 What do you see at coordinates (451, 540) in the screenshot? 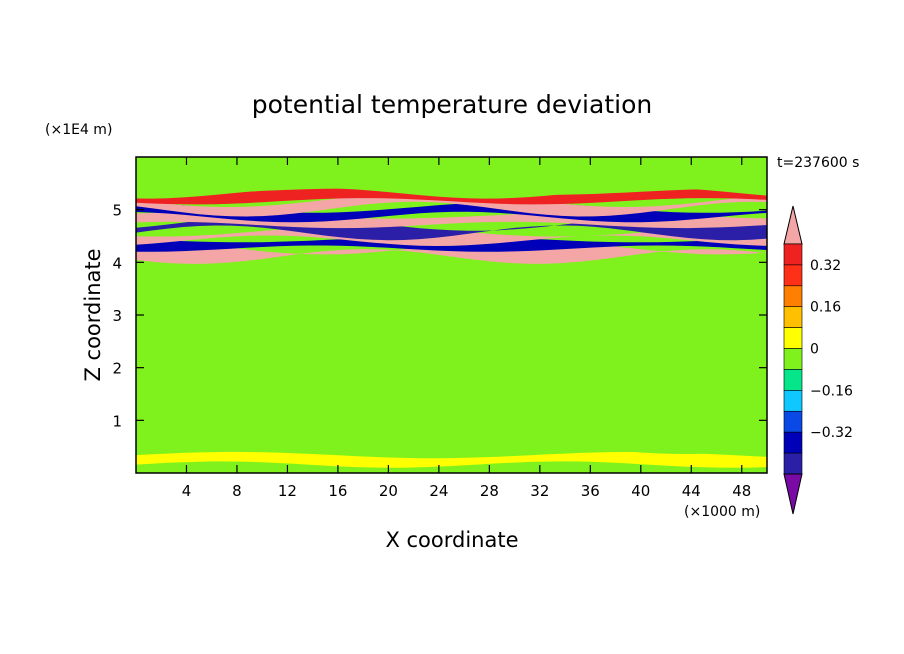
I see `x-axis-label: X coordinate` at bounding box center [451, 540].